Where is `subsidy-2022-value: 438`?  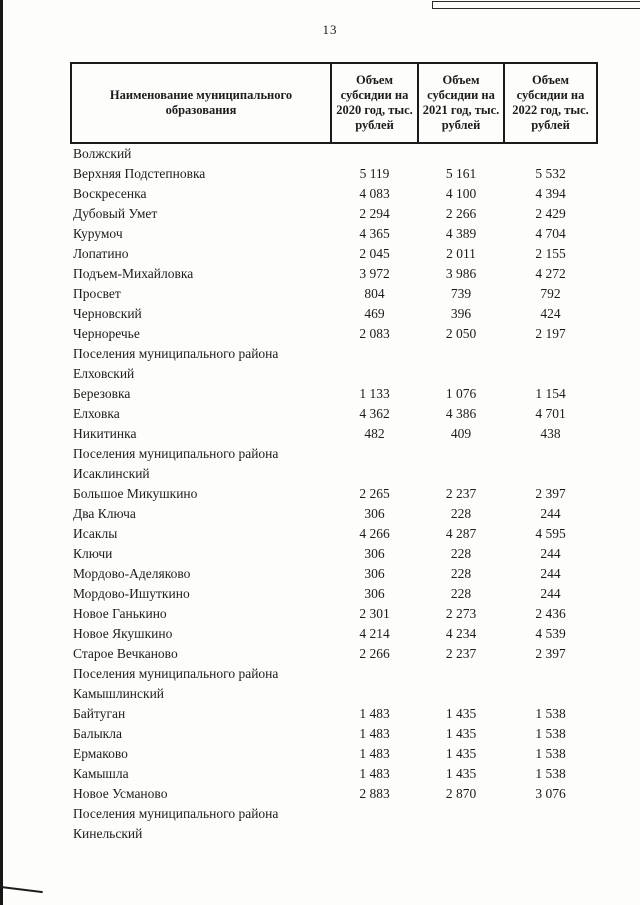
subsidy-2022-value: 438 is located at coordinates (550, 433).